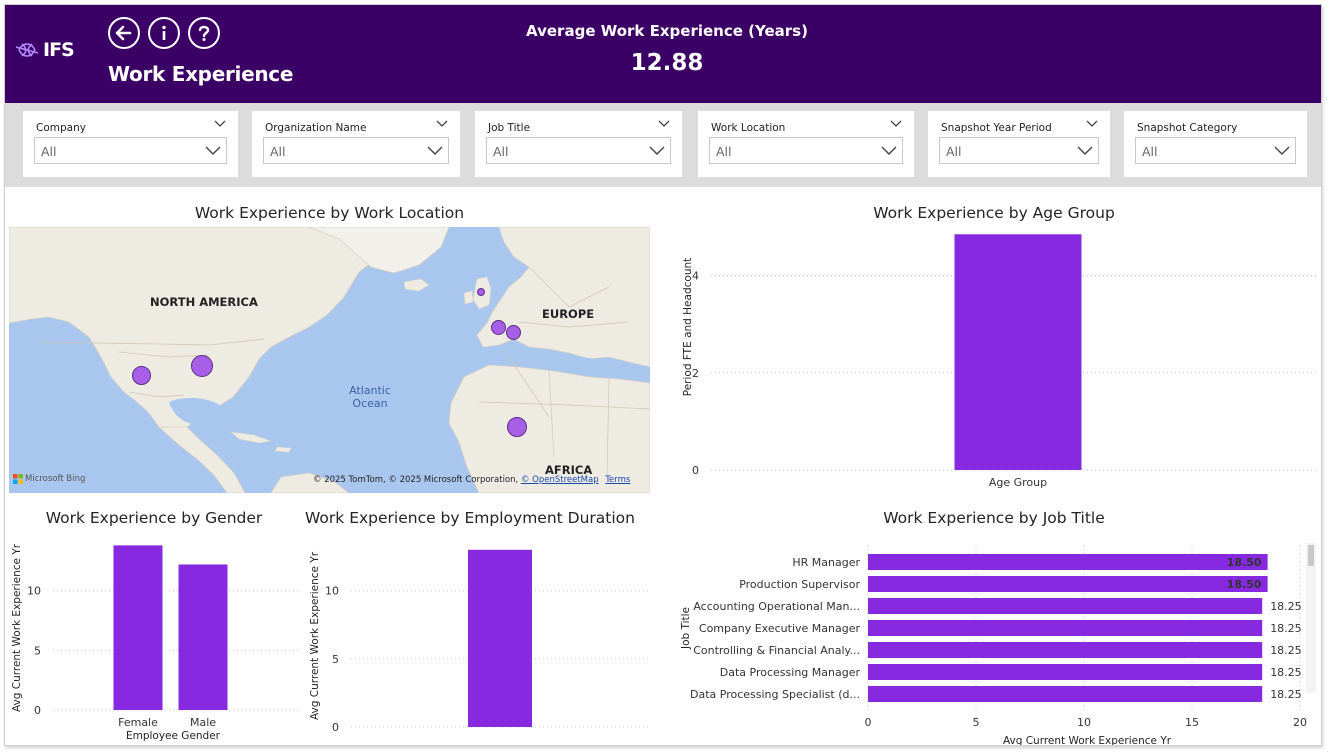 The height and width of the screenshot is (755, 1331). Describe the element at coordinates (197, 411) in the screenshot. I see `gulf-of-mexico` at that location.